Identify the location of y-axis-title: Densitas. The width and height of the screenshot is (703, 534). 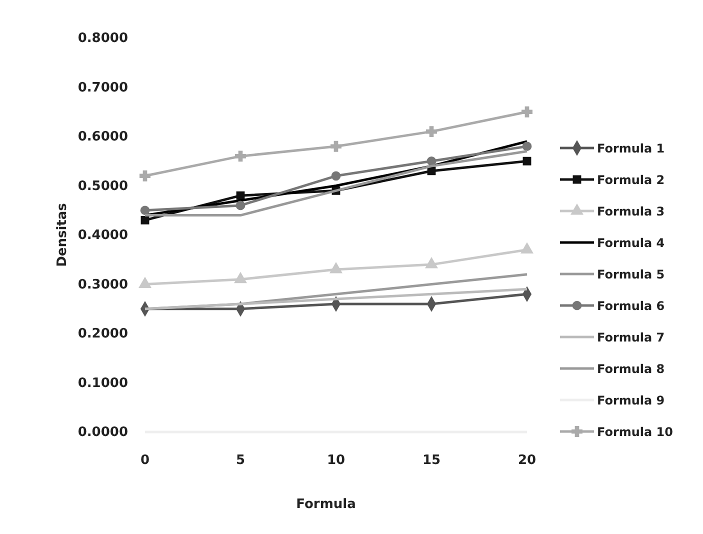
(62, 234).